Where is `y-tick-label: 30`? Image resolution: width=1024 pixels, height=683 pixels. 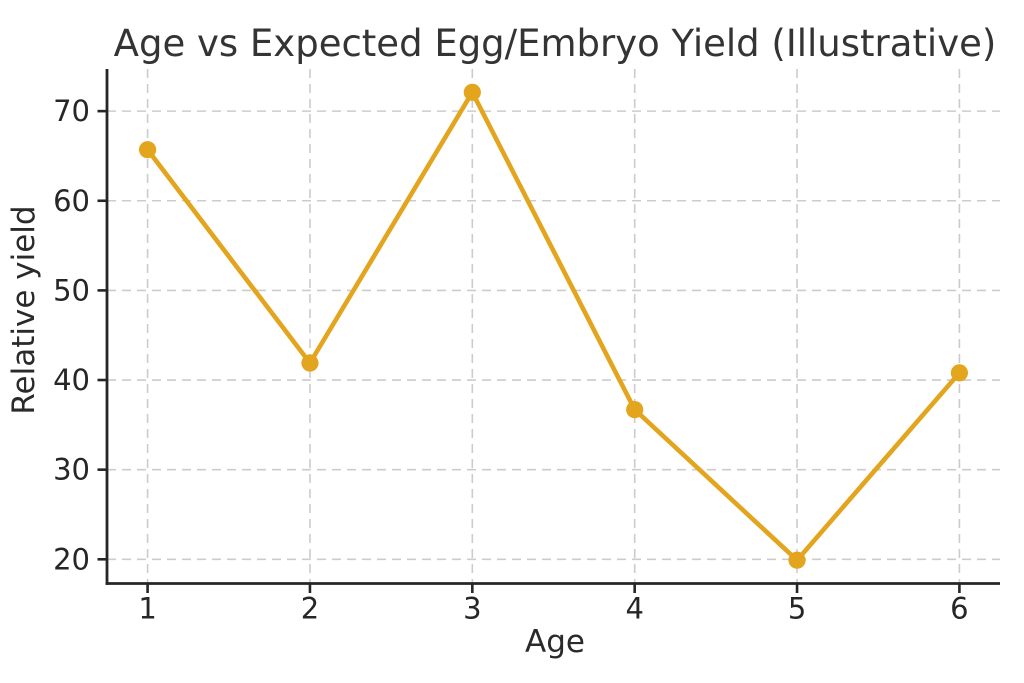 y-tick-label: 30 is located at coordinates (71, 470).